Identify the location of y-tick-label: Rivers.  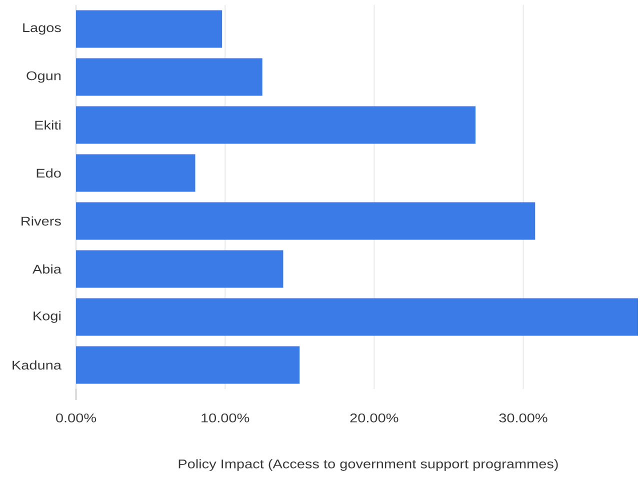
(41, 221).